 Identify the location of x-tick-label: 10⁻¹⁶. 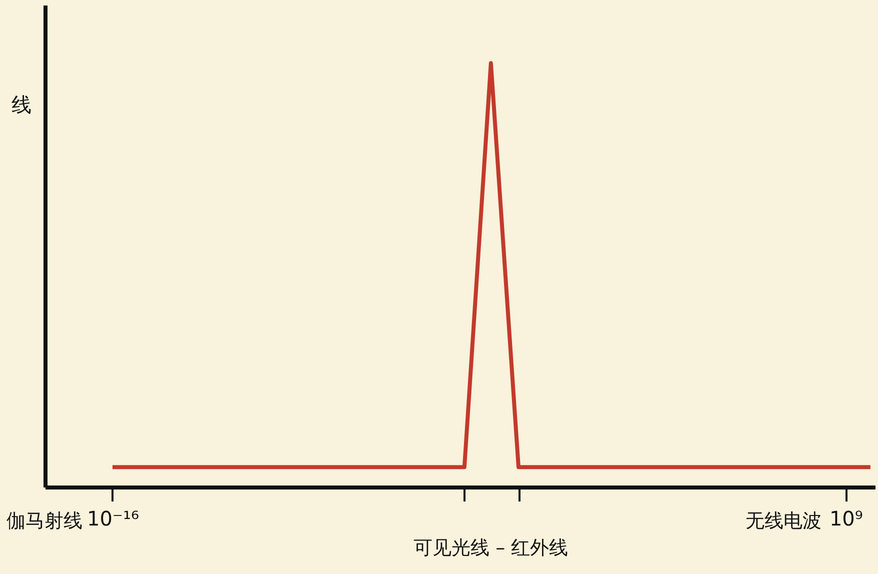
(113, 518).